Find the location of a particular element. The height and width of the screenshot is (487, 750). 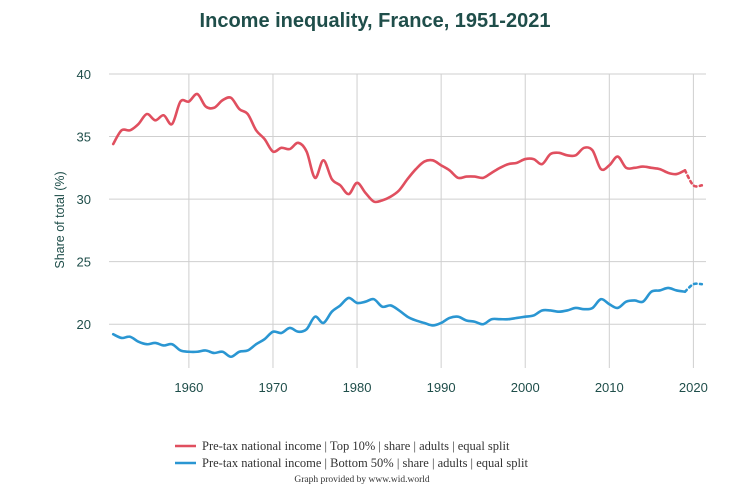

x-axis: 1960 1970 1980 1990 2000 2010 2020 is located at coordinates (440, 387).